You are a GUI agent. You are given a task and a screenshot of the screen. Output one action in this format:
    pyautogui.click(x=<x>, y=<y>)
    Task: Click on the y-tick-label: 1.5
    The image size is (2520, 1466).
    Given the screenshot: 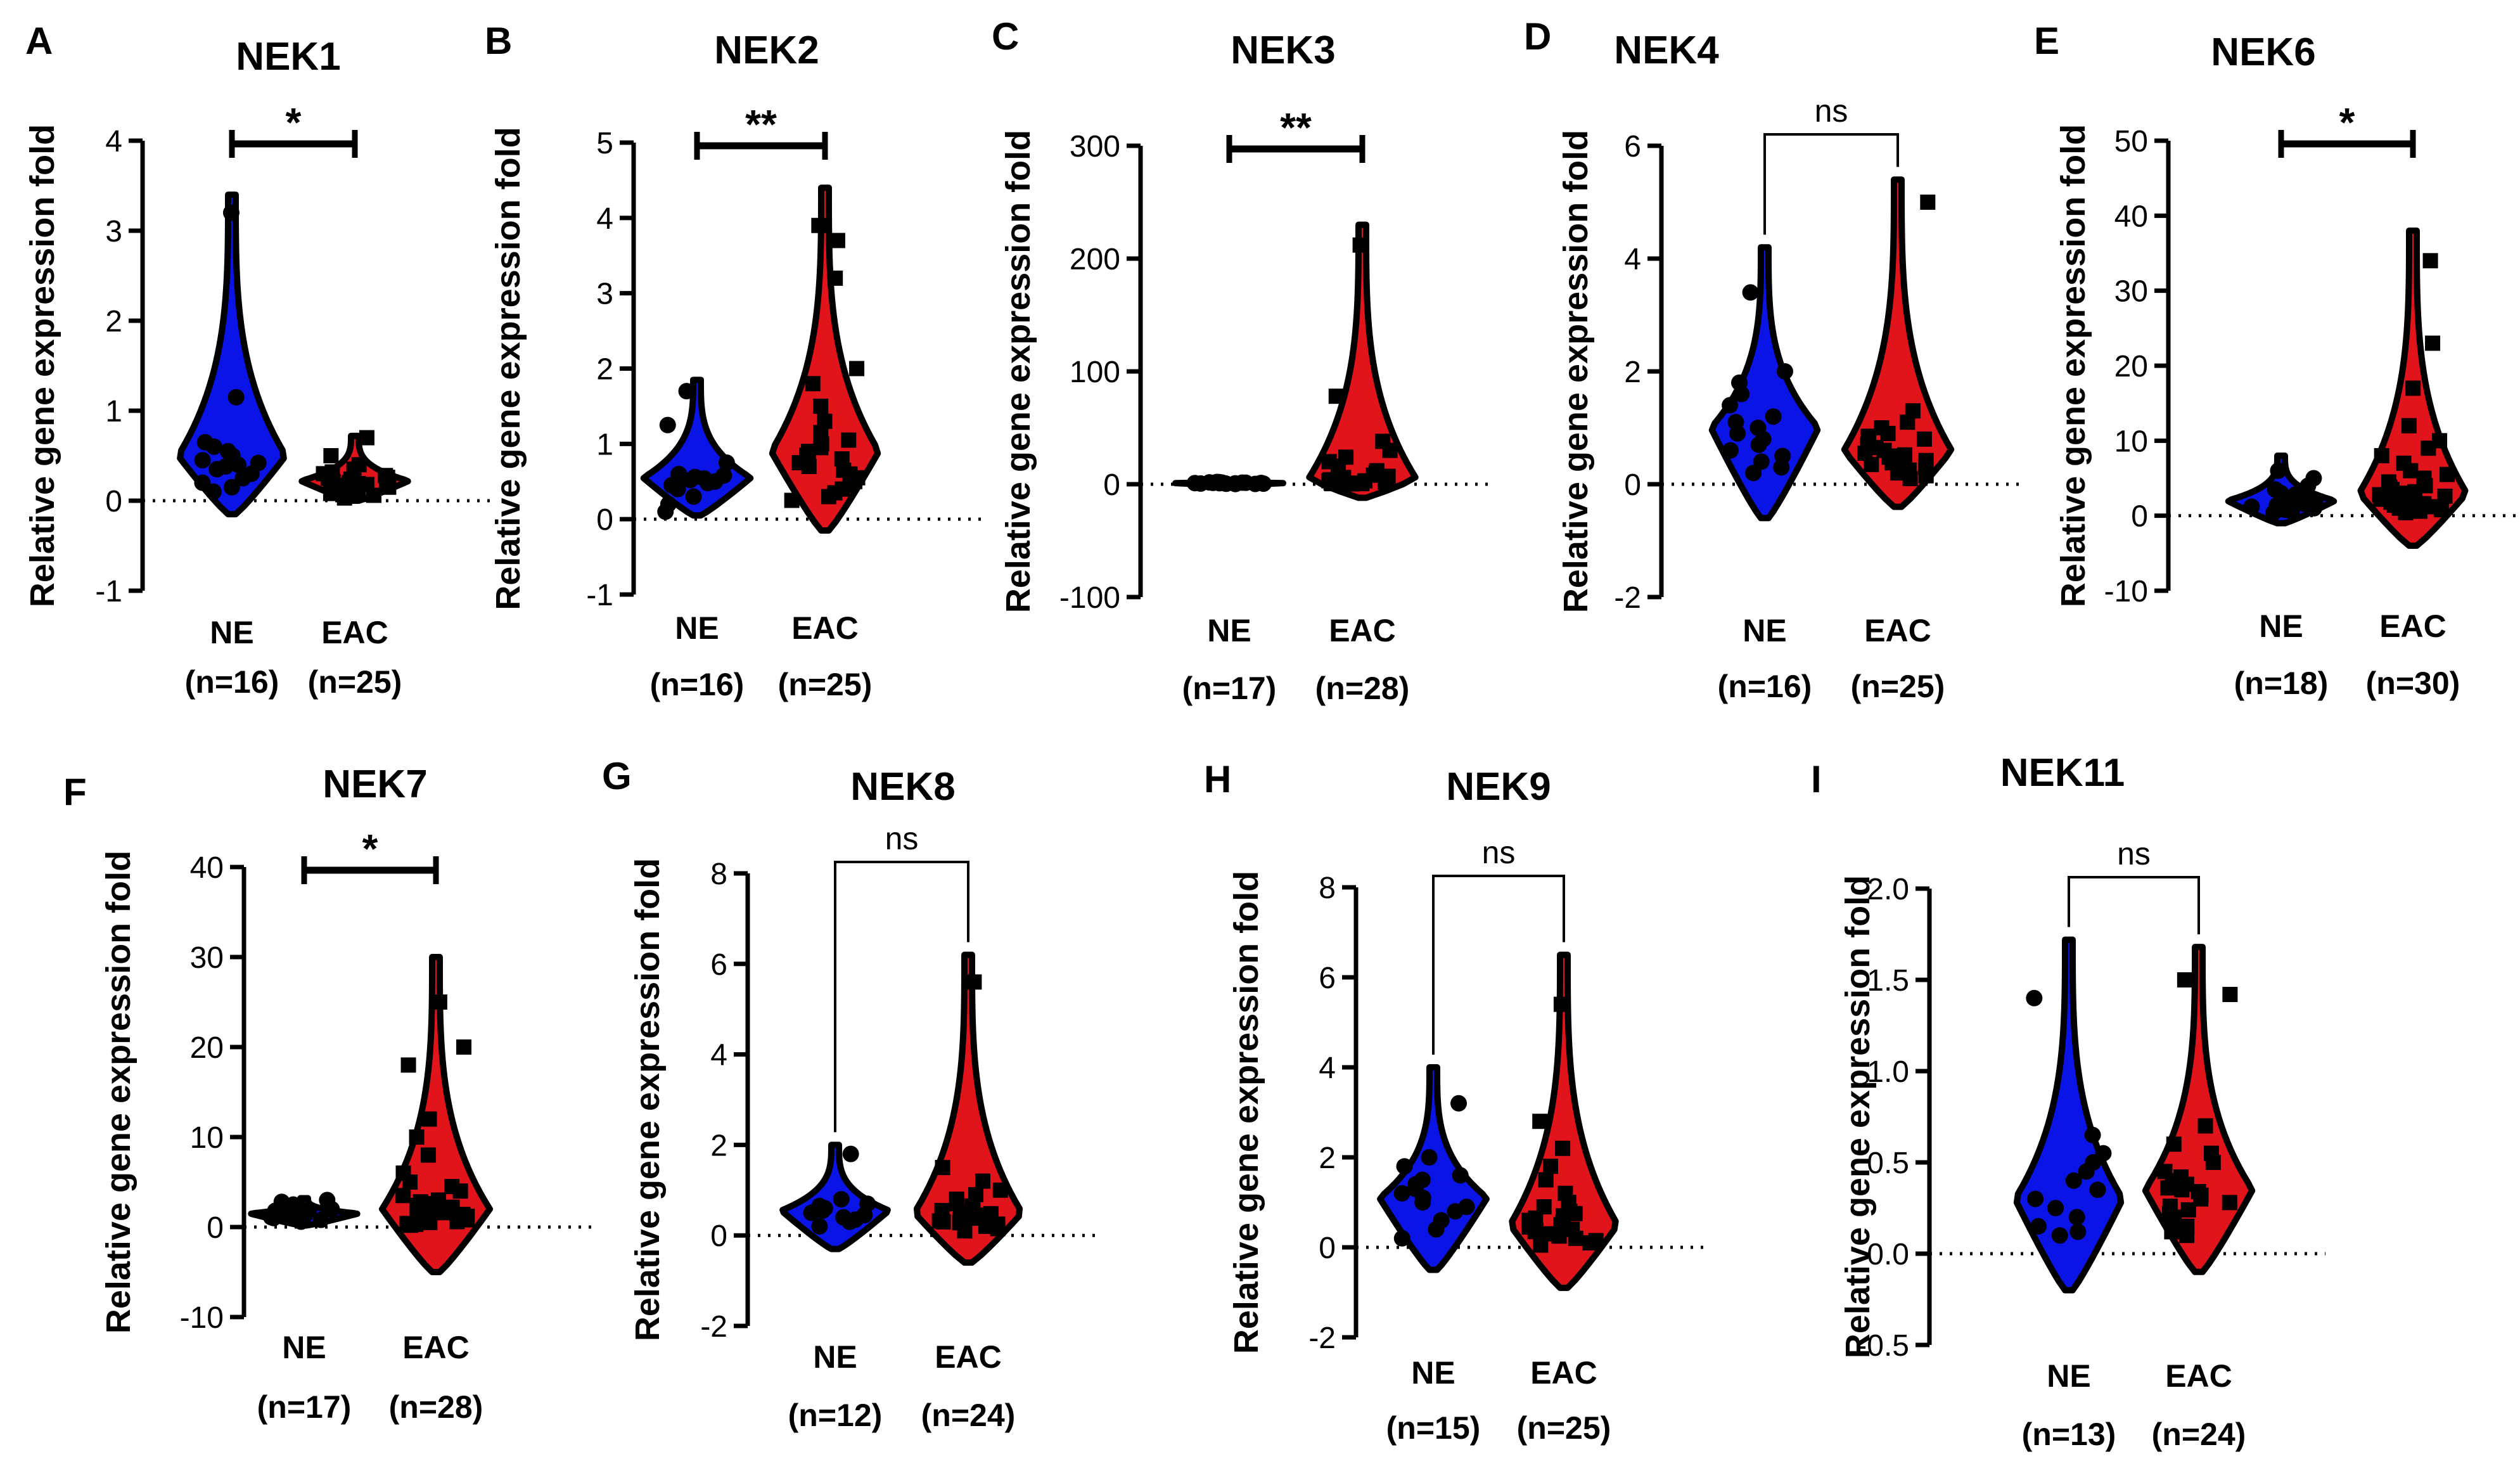 What is the action you would take?
    pyautogui.click(x=1888, y=981)
    